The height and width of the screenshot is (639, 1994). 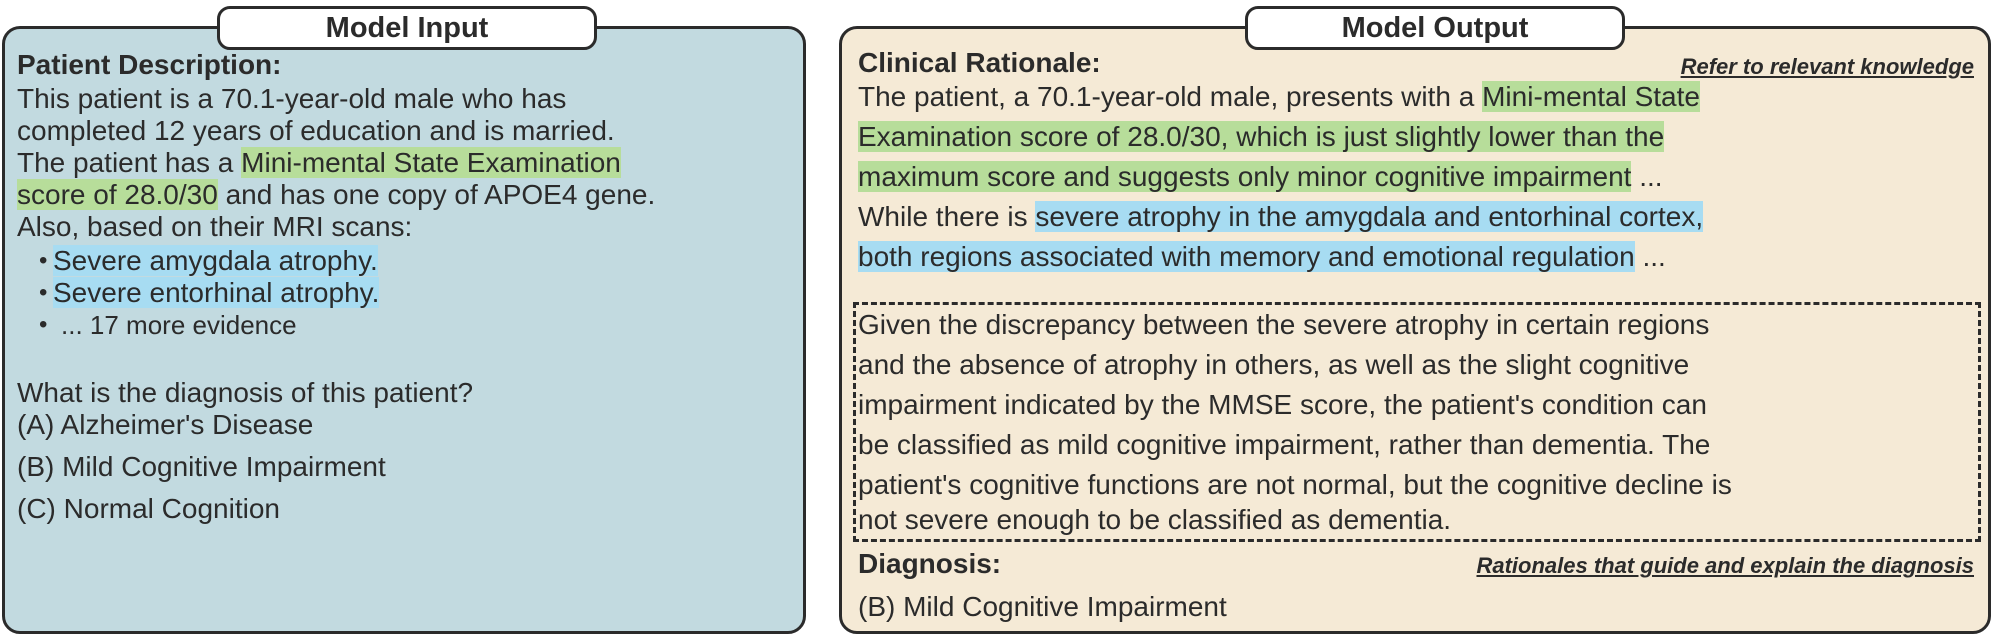 I want to click on option-a: (A) Alzheimer's Disease, so click(x=165, y=424).